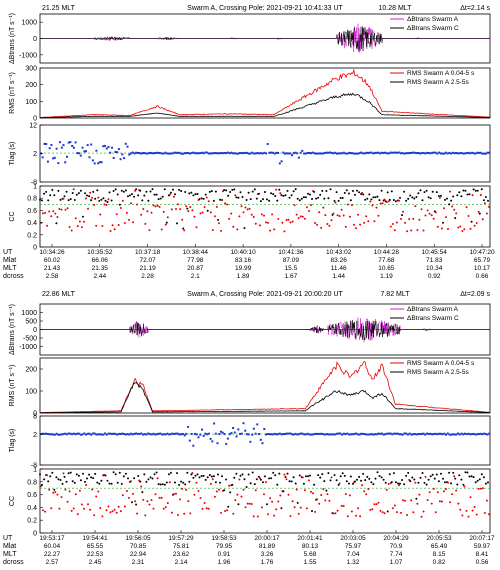  I want to click on rms-panel-frame, so click(265, 385).